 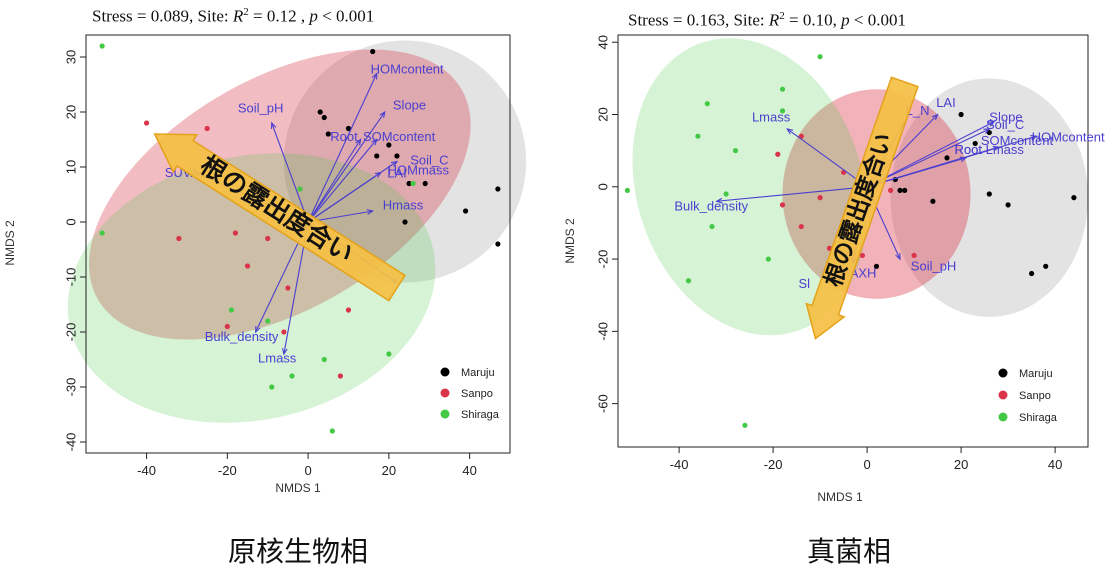 I want to click on vector-label: HOMcontent, so click(x=1068, y=137).